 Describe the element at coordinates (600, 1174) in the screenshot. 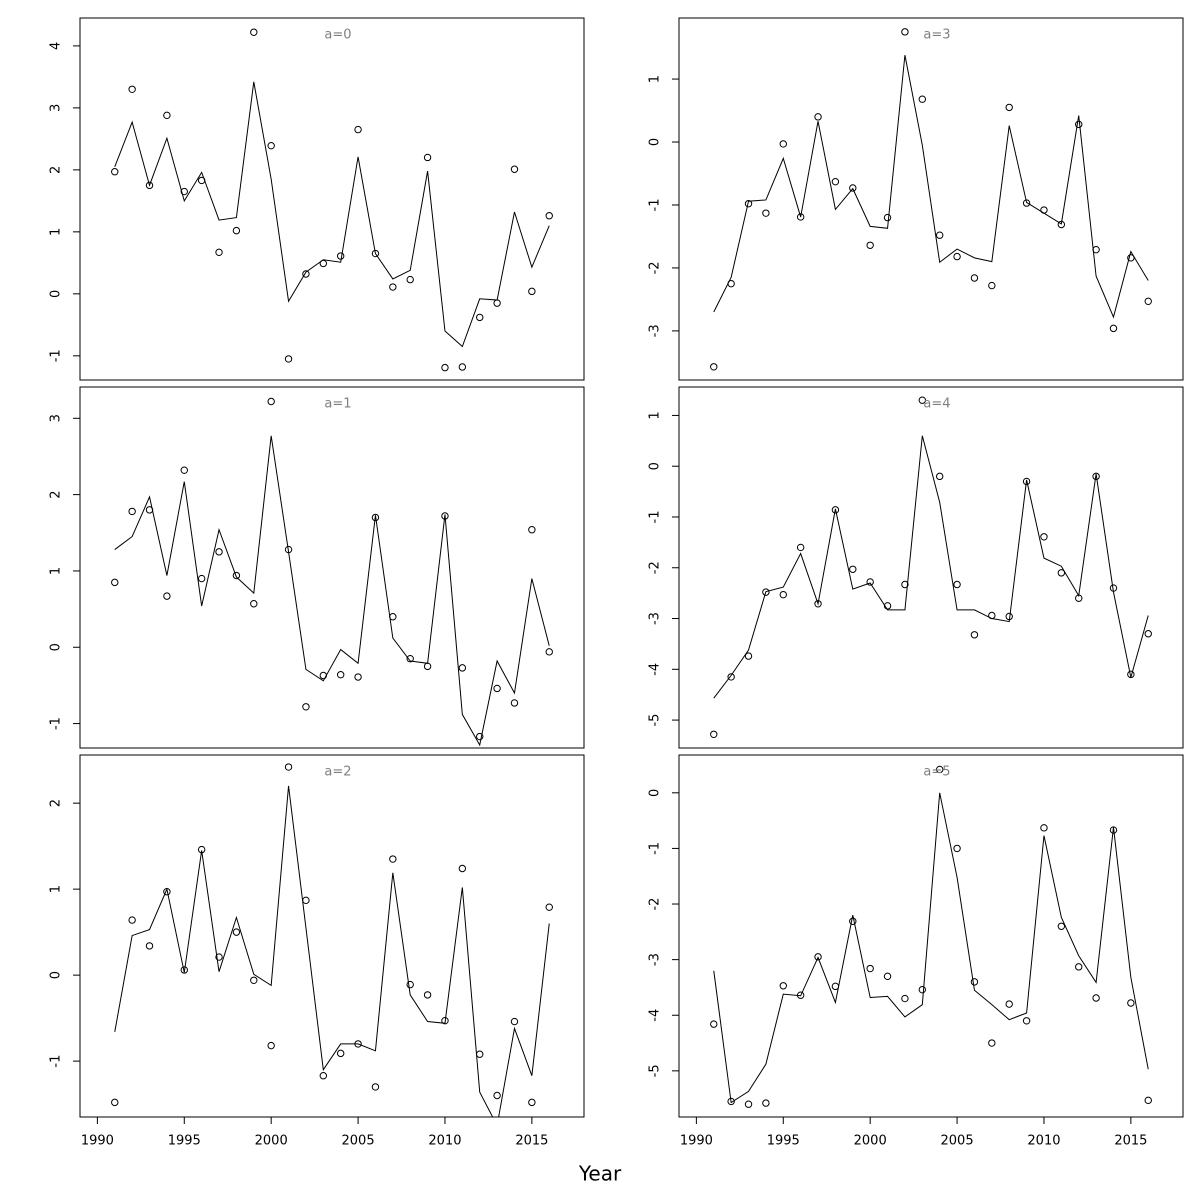

I see `x-axis-label: Year` at that location.